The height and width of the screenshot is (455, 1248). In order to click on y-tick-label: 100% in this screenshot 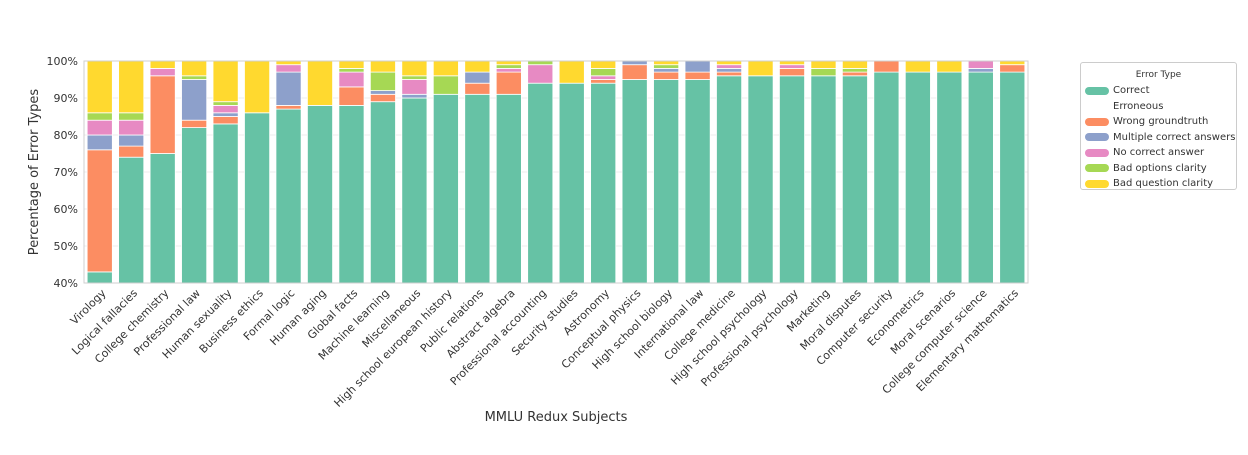, I will do `click(62, 61)`.